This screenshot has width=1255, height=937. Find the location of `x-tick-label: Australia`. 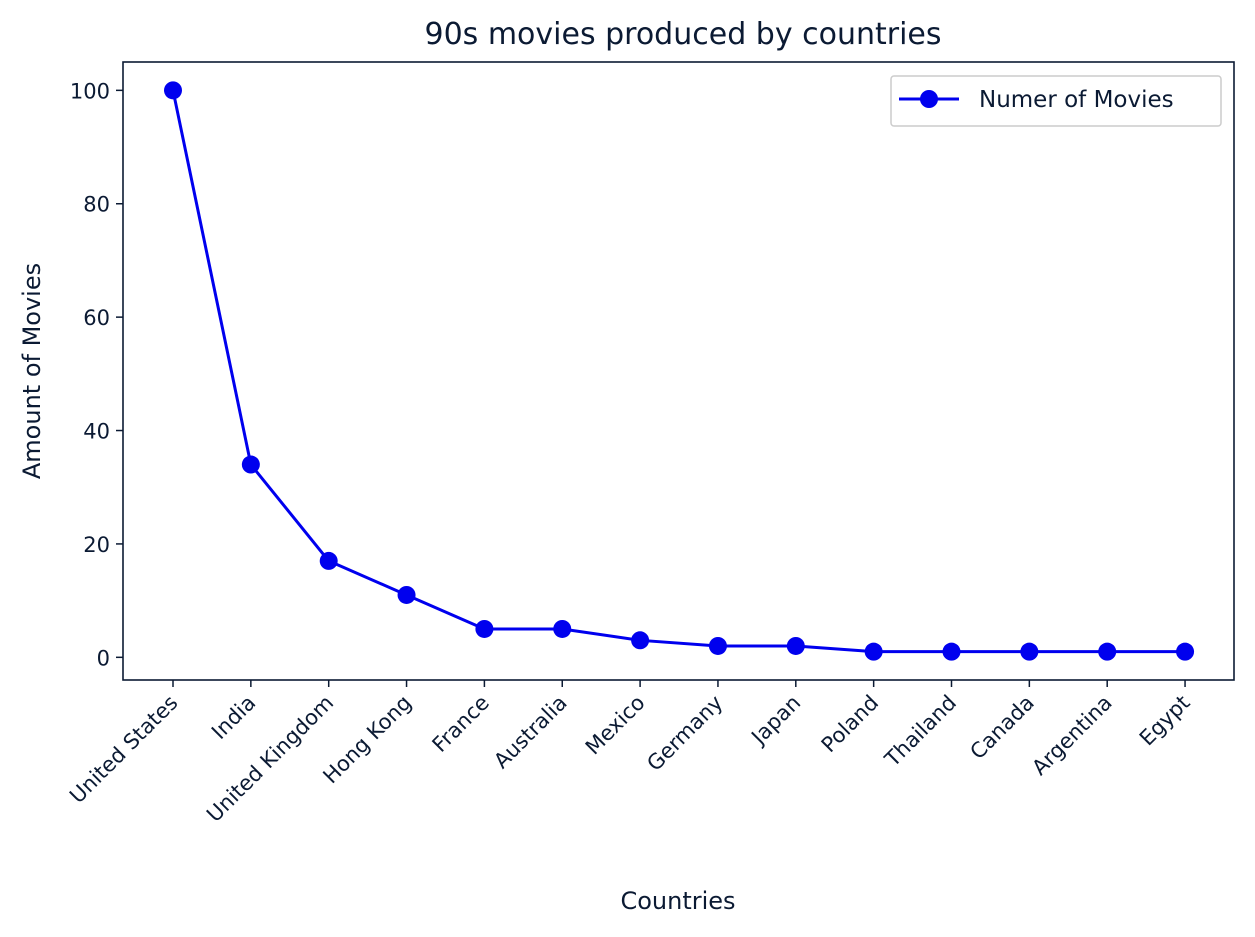

x-tick-label: Australia is located at coordinates (530, 732).